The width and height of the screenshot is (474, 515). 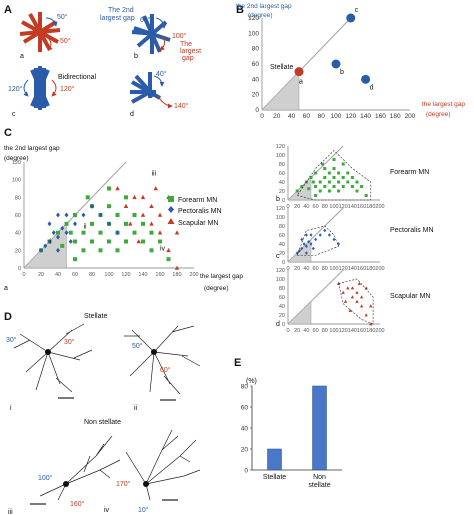 I want to click on rose-b, so click(x=151, y=34).